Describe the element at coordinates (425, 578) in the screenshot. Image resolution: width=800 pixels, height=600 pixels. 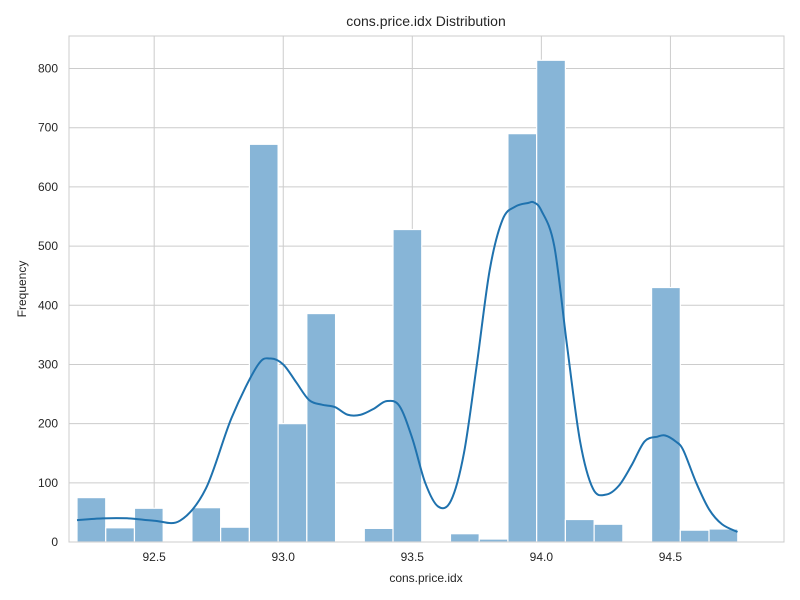
I see `x-axis-label: cons.price.idx` at that location.